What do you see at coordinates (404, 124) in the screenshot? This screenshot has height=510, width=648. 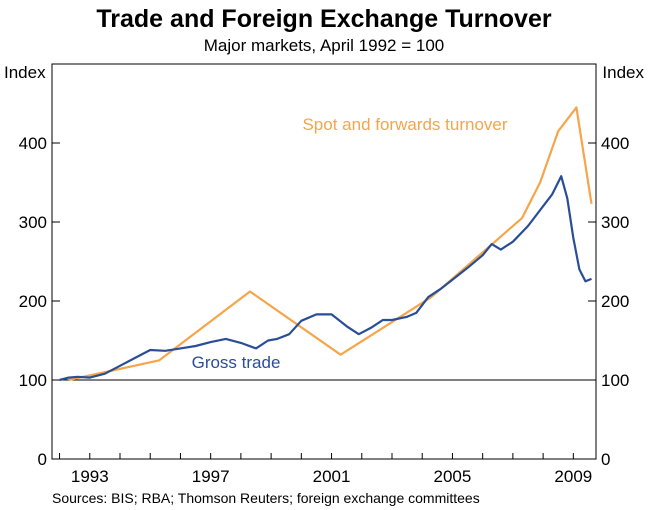 I see `spot-forwards-label: Spot and forwards turnover` at bounding box center [404, 124].